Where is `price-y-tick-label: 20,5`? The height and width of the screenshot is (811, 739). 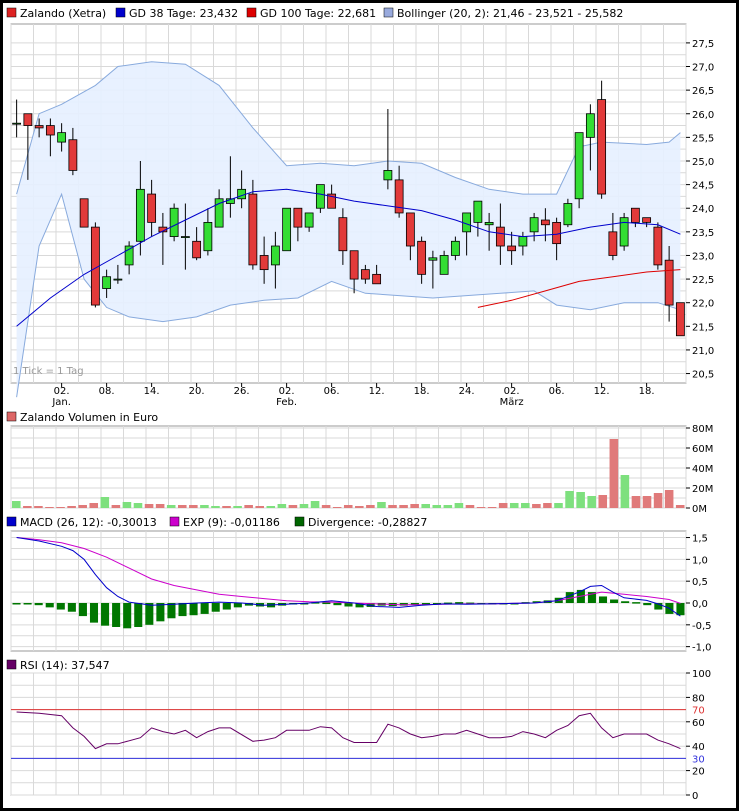 price-y-tick-label: 20,5 is located at coordinates (703, 375).